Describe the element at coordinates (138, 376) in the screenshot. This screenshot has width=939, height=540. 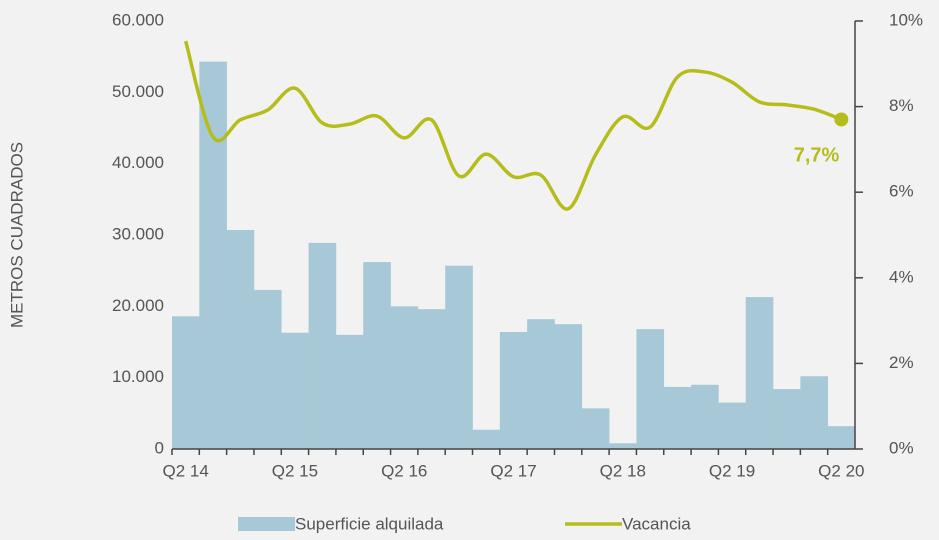
I see `y-tick-label: 10.000` at that location.